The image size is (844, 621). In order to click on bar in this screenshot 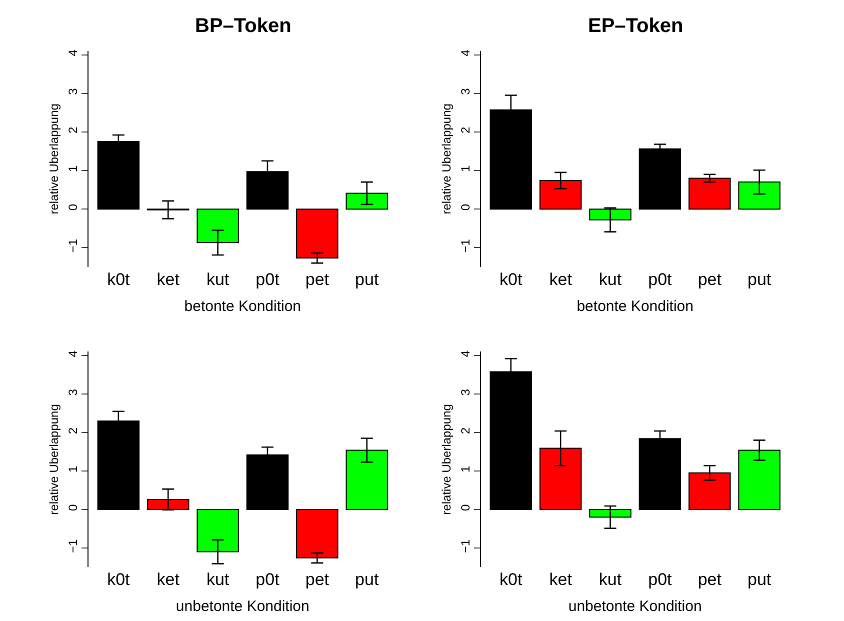, I will do `click(709, 194)`.